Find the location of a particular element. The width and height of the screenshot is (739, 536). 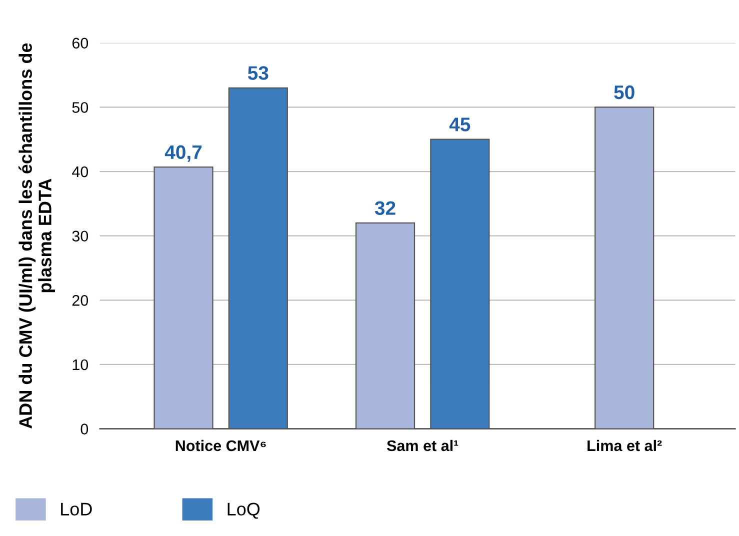

data-label: 40,7 is located at coordinates (183, 153).